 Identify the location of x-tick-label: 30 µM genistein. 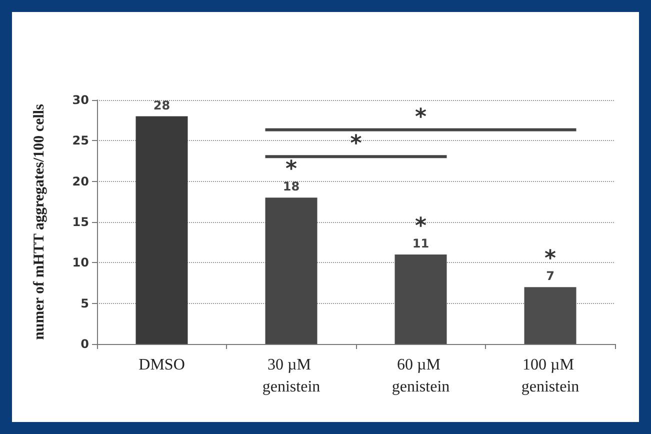
(291, 376).